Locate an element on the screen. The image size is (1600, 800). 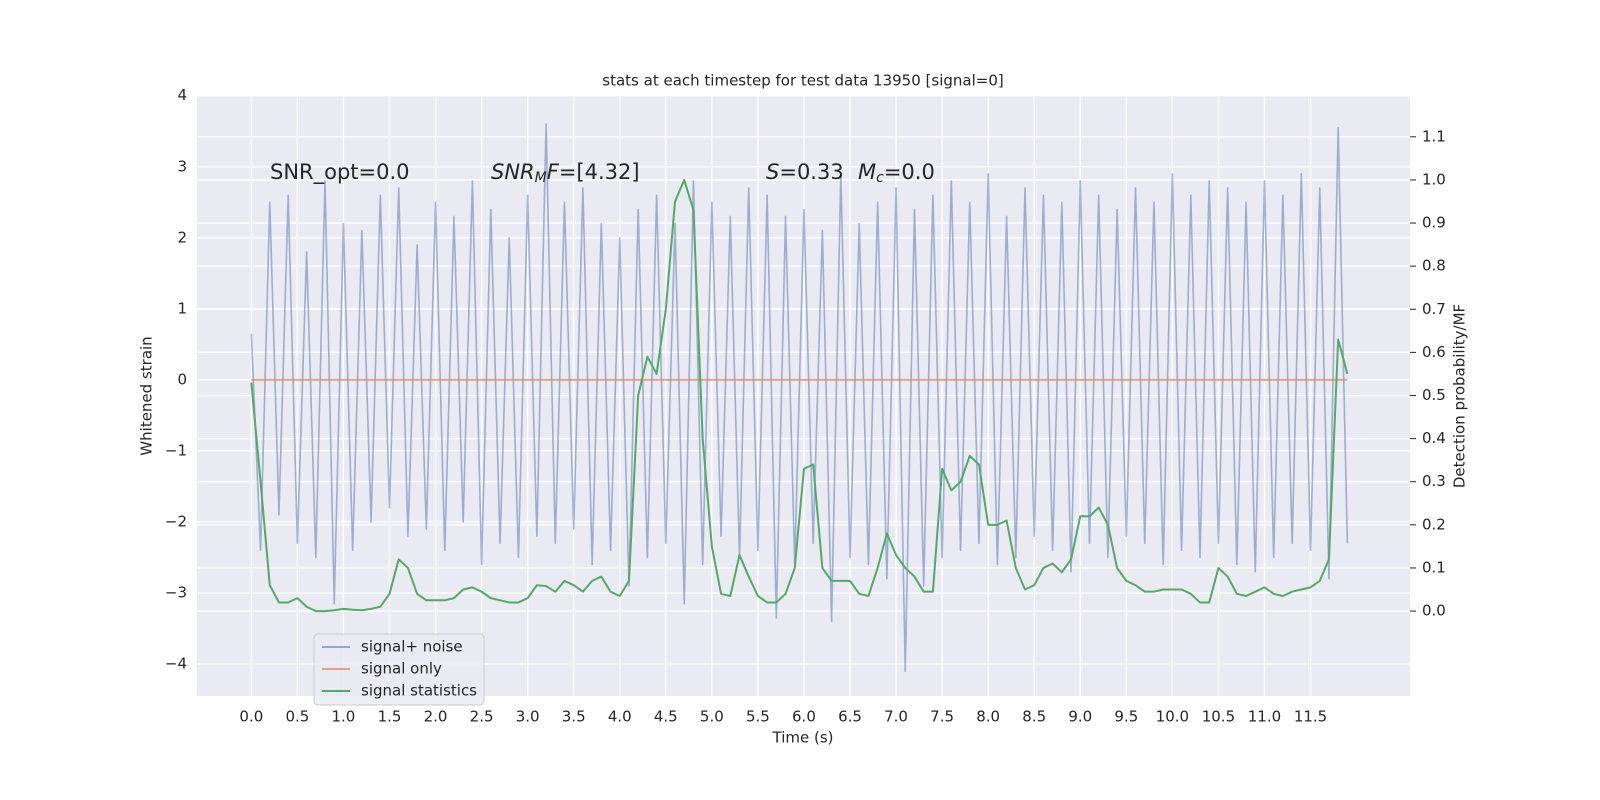
x-tick-label: 0.5 is located at coordinates (297, 717).